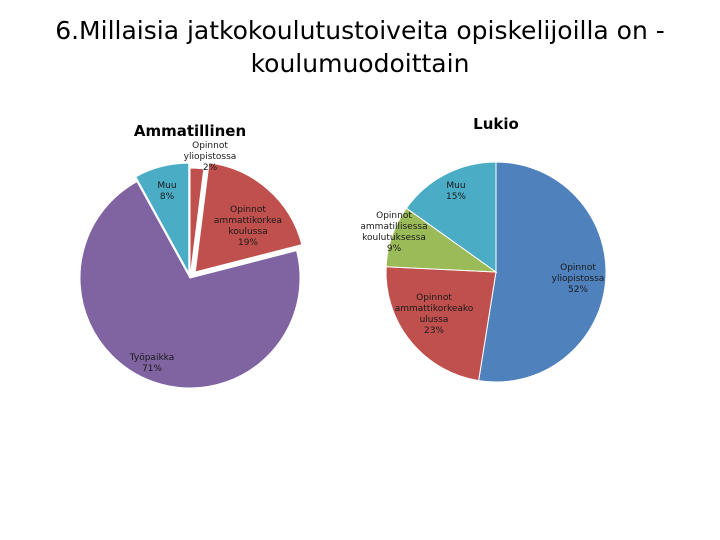 The height and width of the screenshot is (540, 720). I want to click on slice-label: Opinnot ammatillisessa koulutuksessa 9%, so click(393, 232).